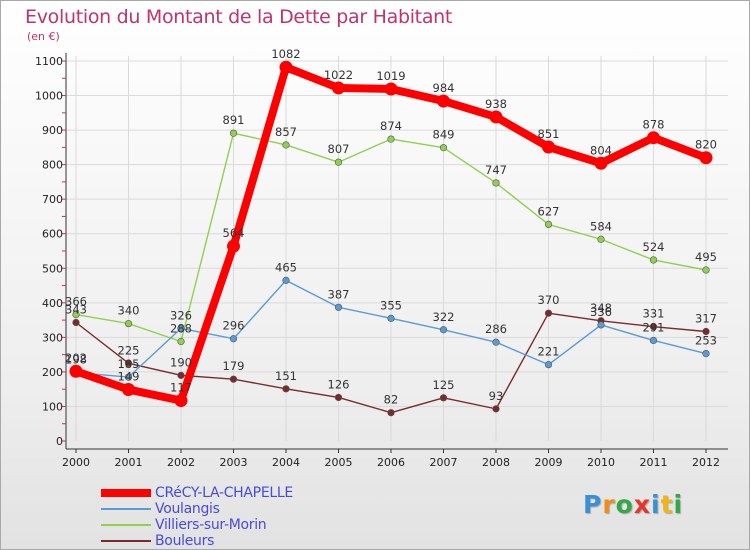 This screenshot has height=550, width=750. Describe the element at coordinates (601, 226) in the screenshot. I see `data-label: 584` at that location.